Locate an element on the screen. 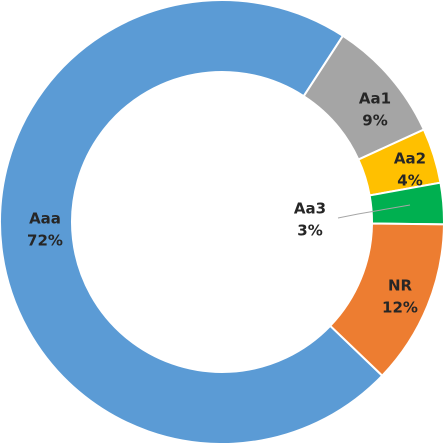 The height and width of the screenshot is (443, 444). data-label-value: 9% is located at coordinates (374, 121).